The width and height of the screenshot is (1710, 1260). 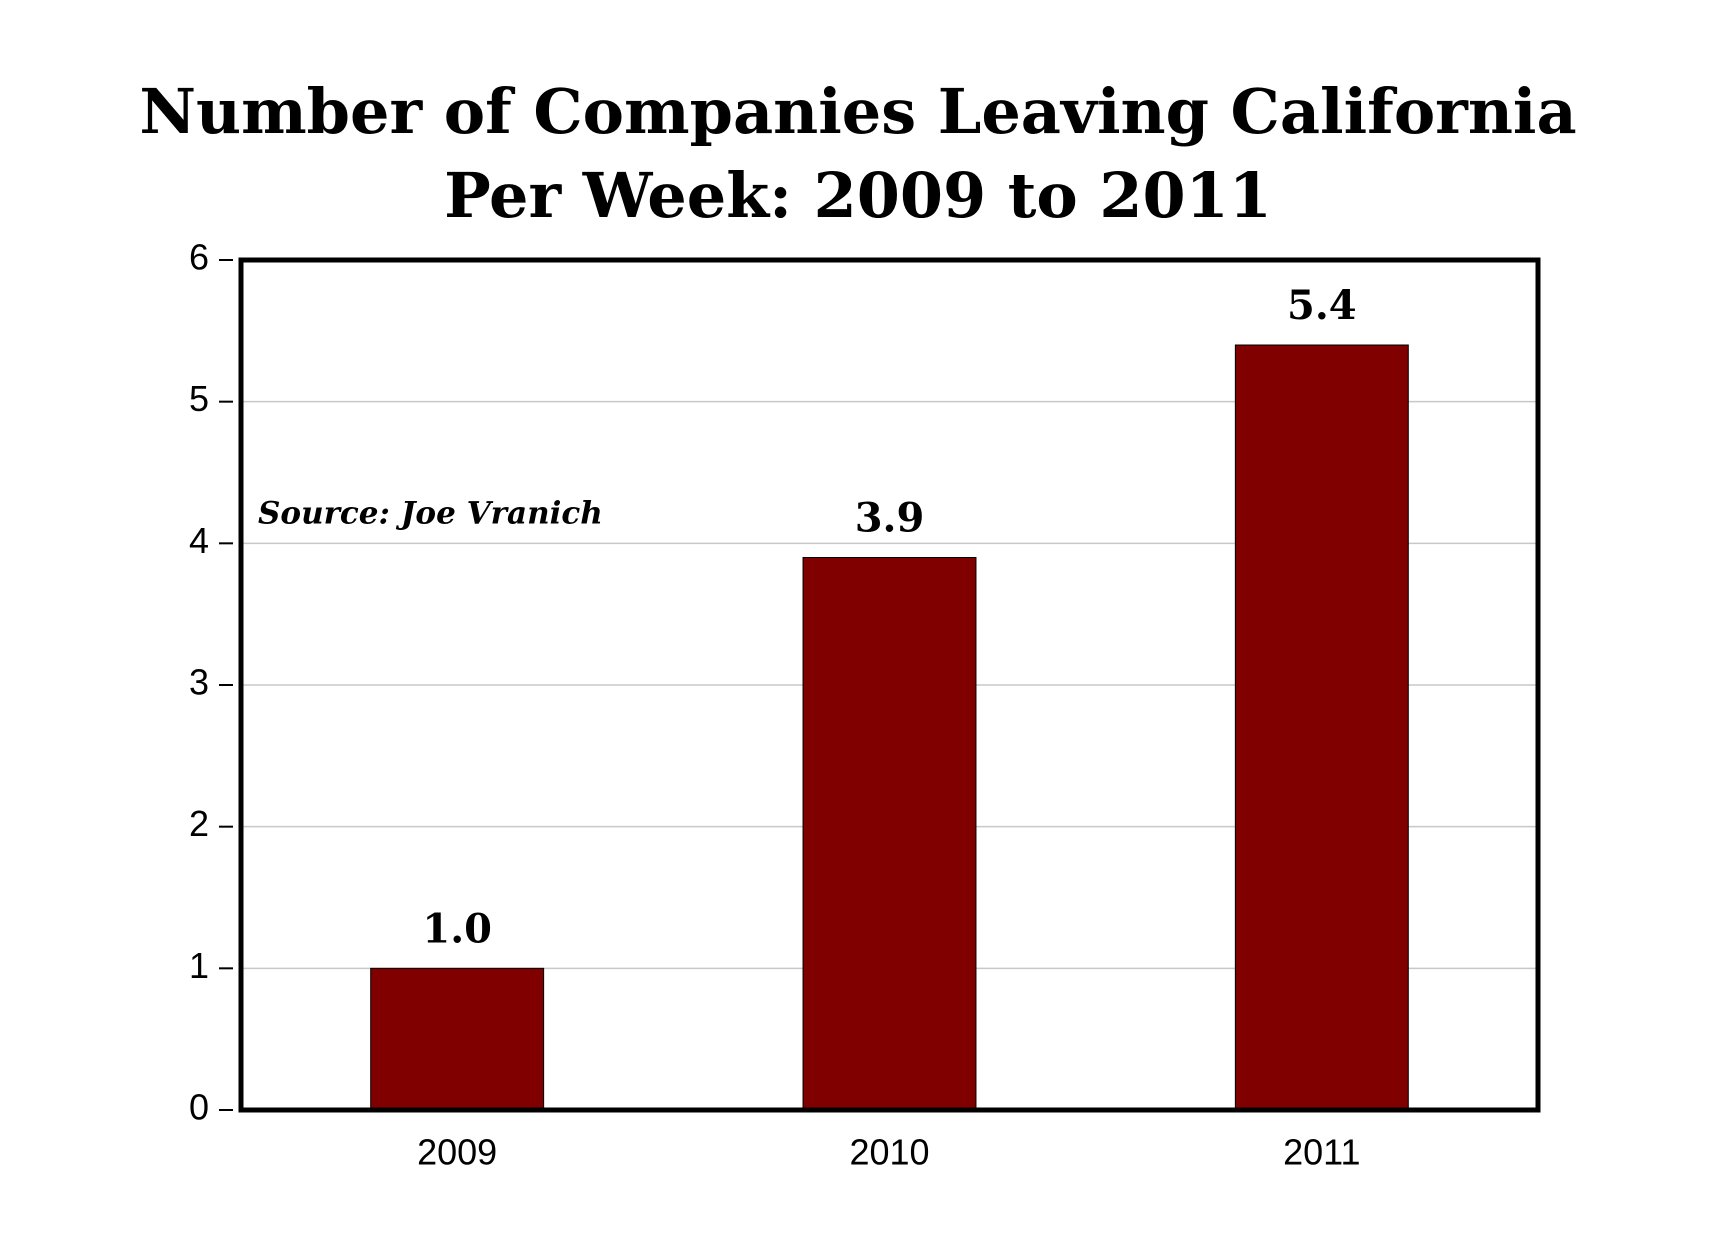 I want to click on y-tick-label: 2, so click(x=199, y=823).